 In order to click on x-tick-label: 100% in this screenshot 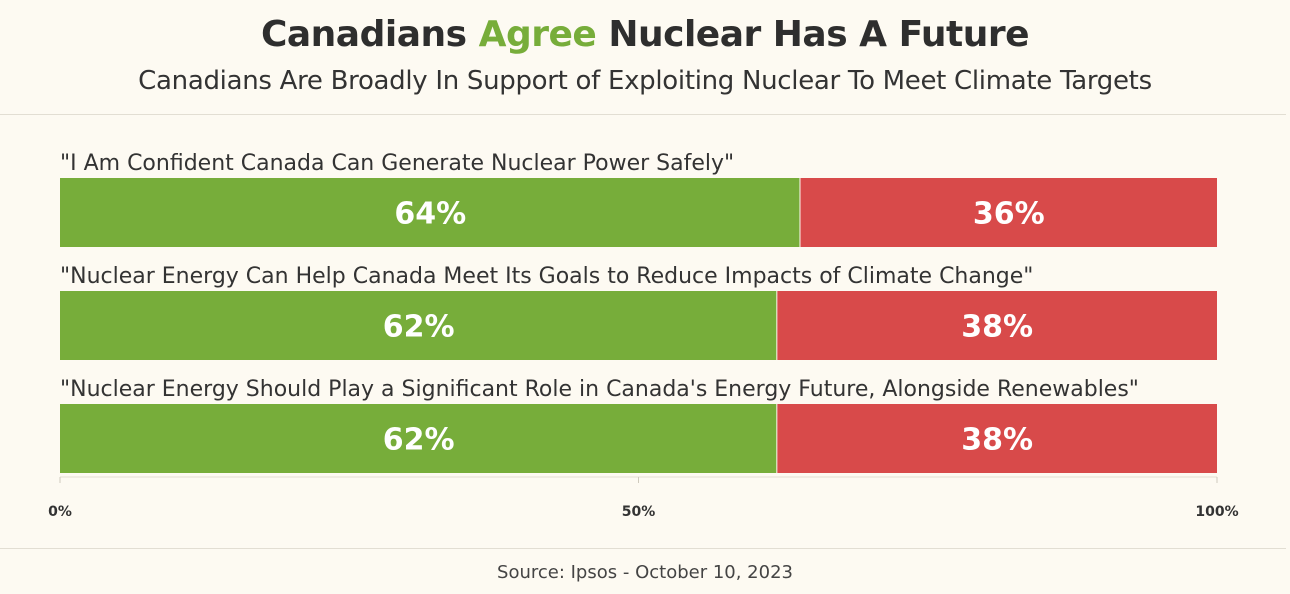, I will do `click(1216, 512)`.